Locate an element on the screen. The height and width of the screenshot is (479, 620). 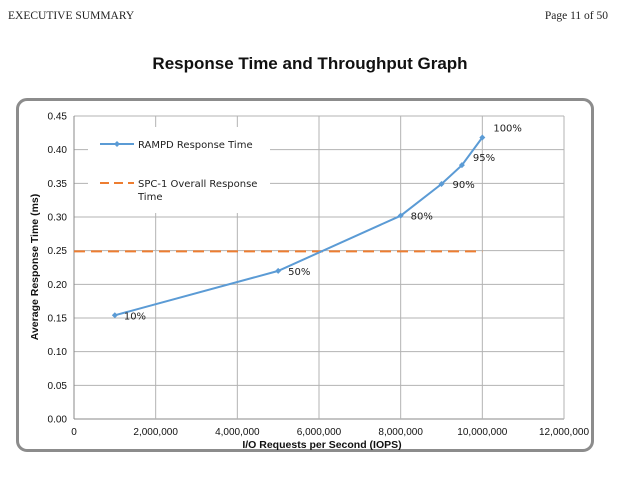
legend-marker-rampd is located at coordinates (117, 144).